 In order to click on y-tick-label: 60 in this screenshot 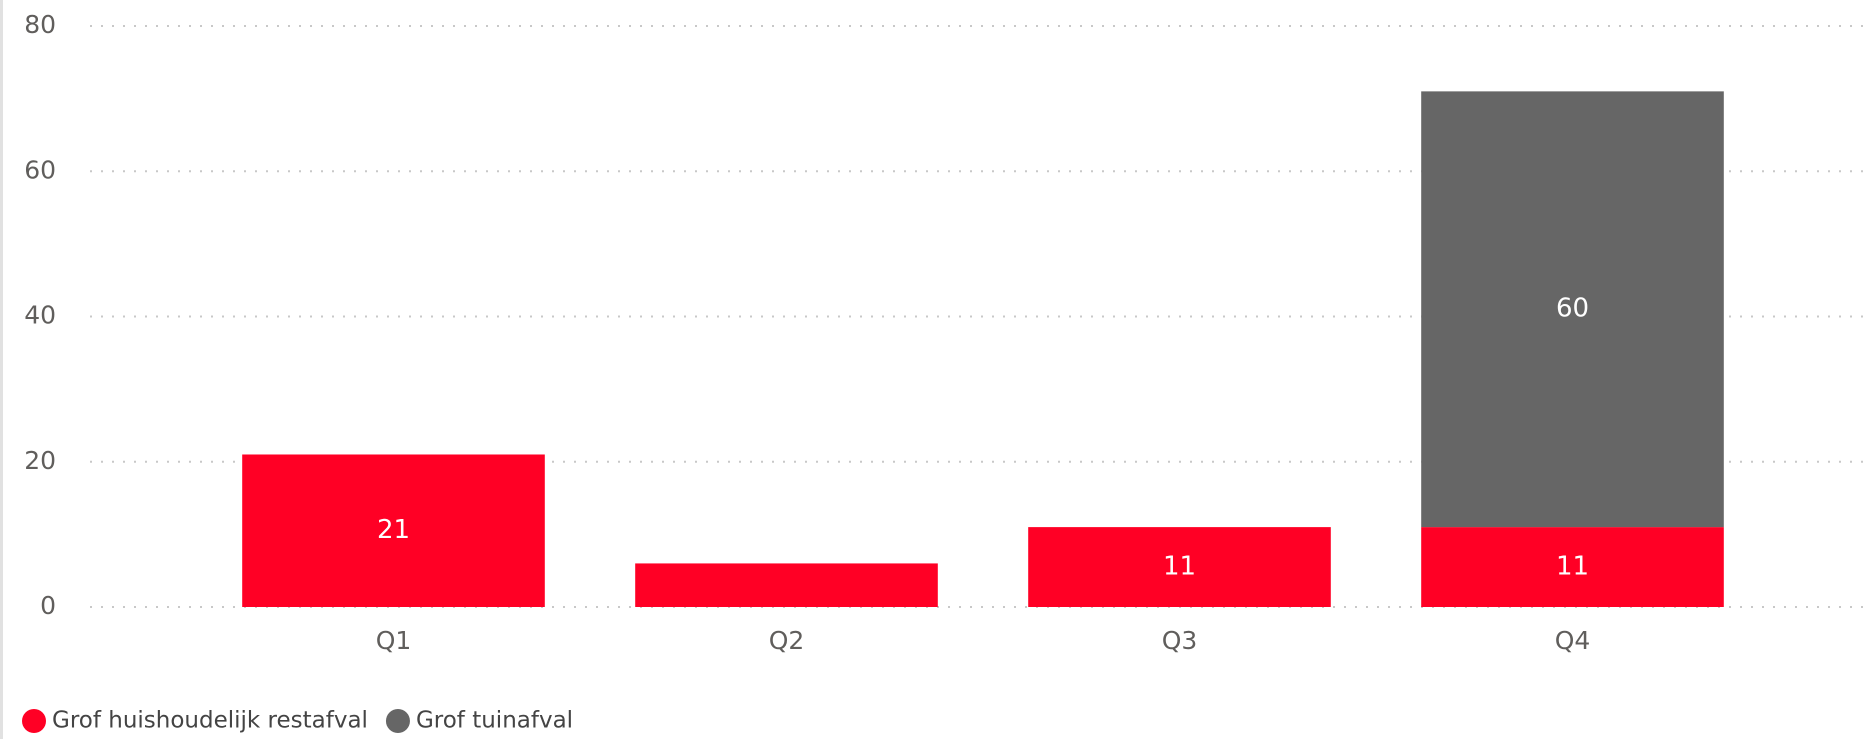, I will do `click(40, 169)`.